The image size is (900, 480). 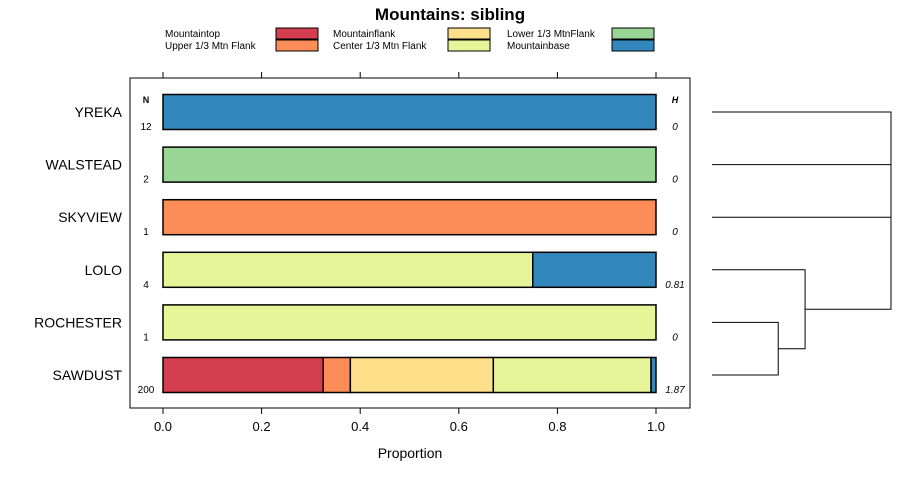 I want to click on h-value: 1.87, so click(x=675, y=390).